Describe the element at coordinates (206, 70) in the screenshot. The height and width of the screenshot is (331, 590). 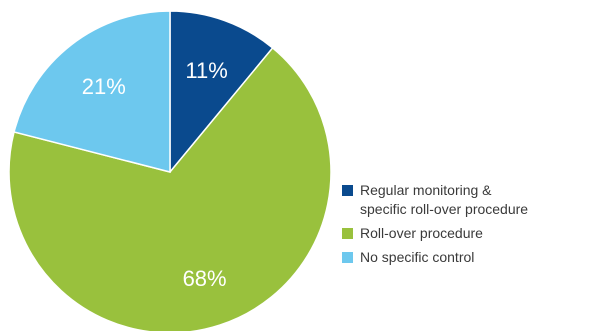
I see `slice-label-regular-monitoring: 11%` at that location.